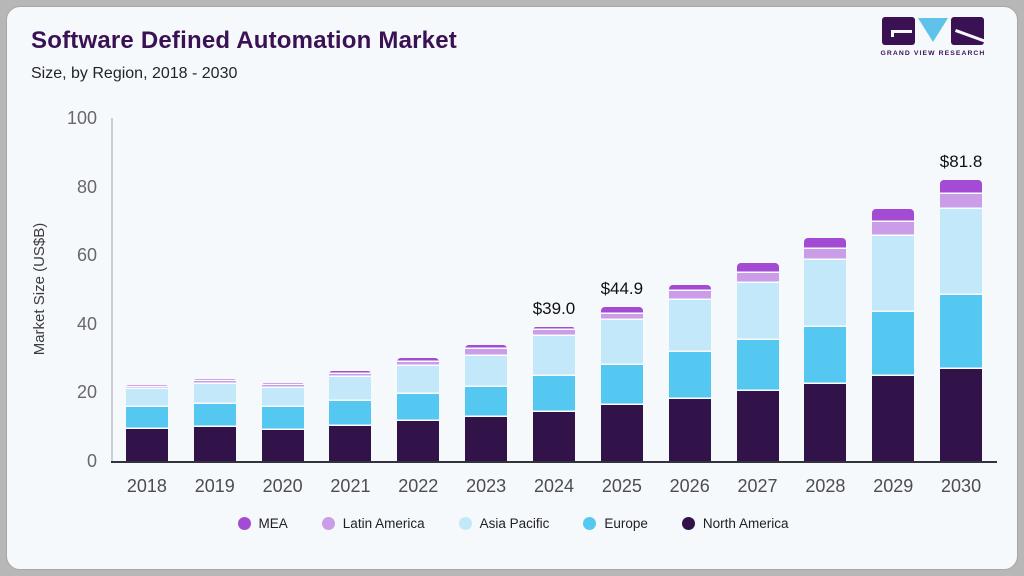 The height and width of the screenshot is (576, 1024). I want to click on bar-2024, so click(554, 394).